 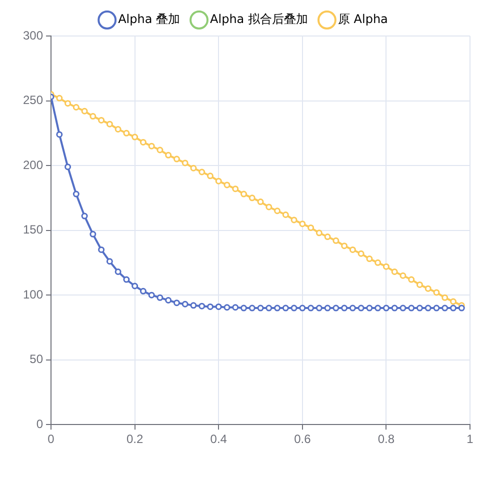 What do you see at coordinates (33, 35) in the screenshot?
I see `y-tick-label: 300` at bounding box center [33, 35].